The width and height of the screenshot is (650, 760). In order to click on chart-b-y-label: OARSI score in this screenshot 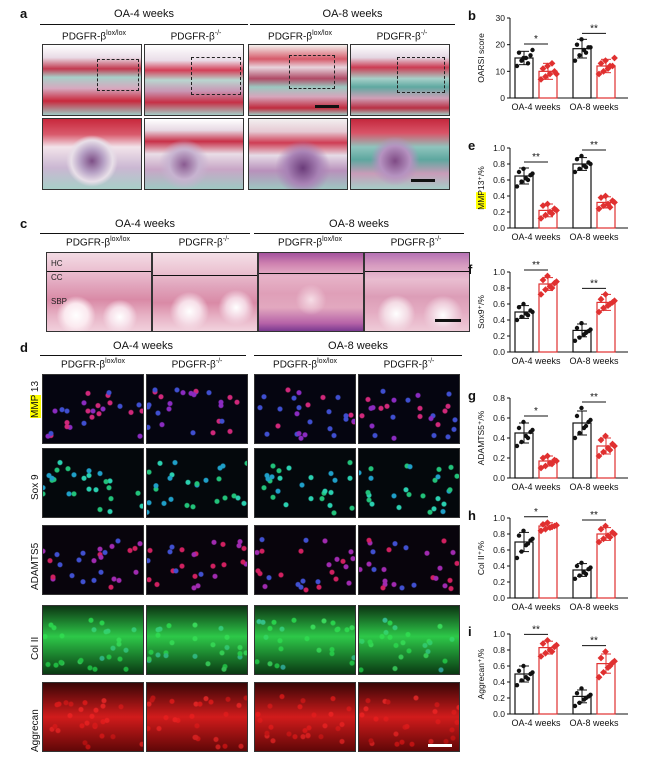, I will do `click(481, 58)`.